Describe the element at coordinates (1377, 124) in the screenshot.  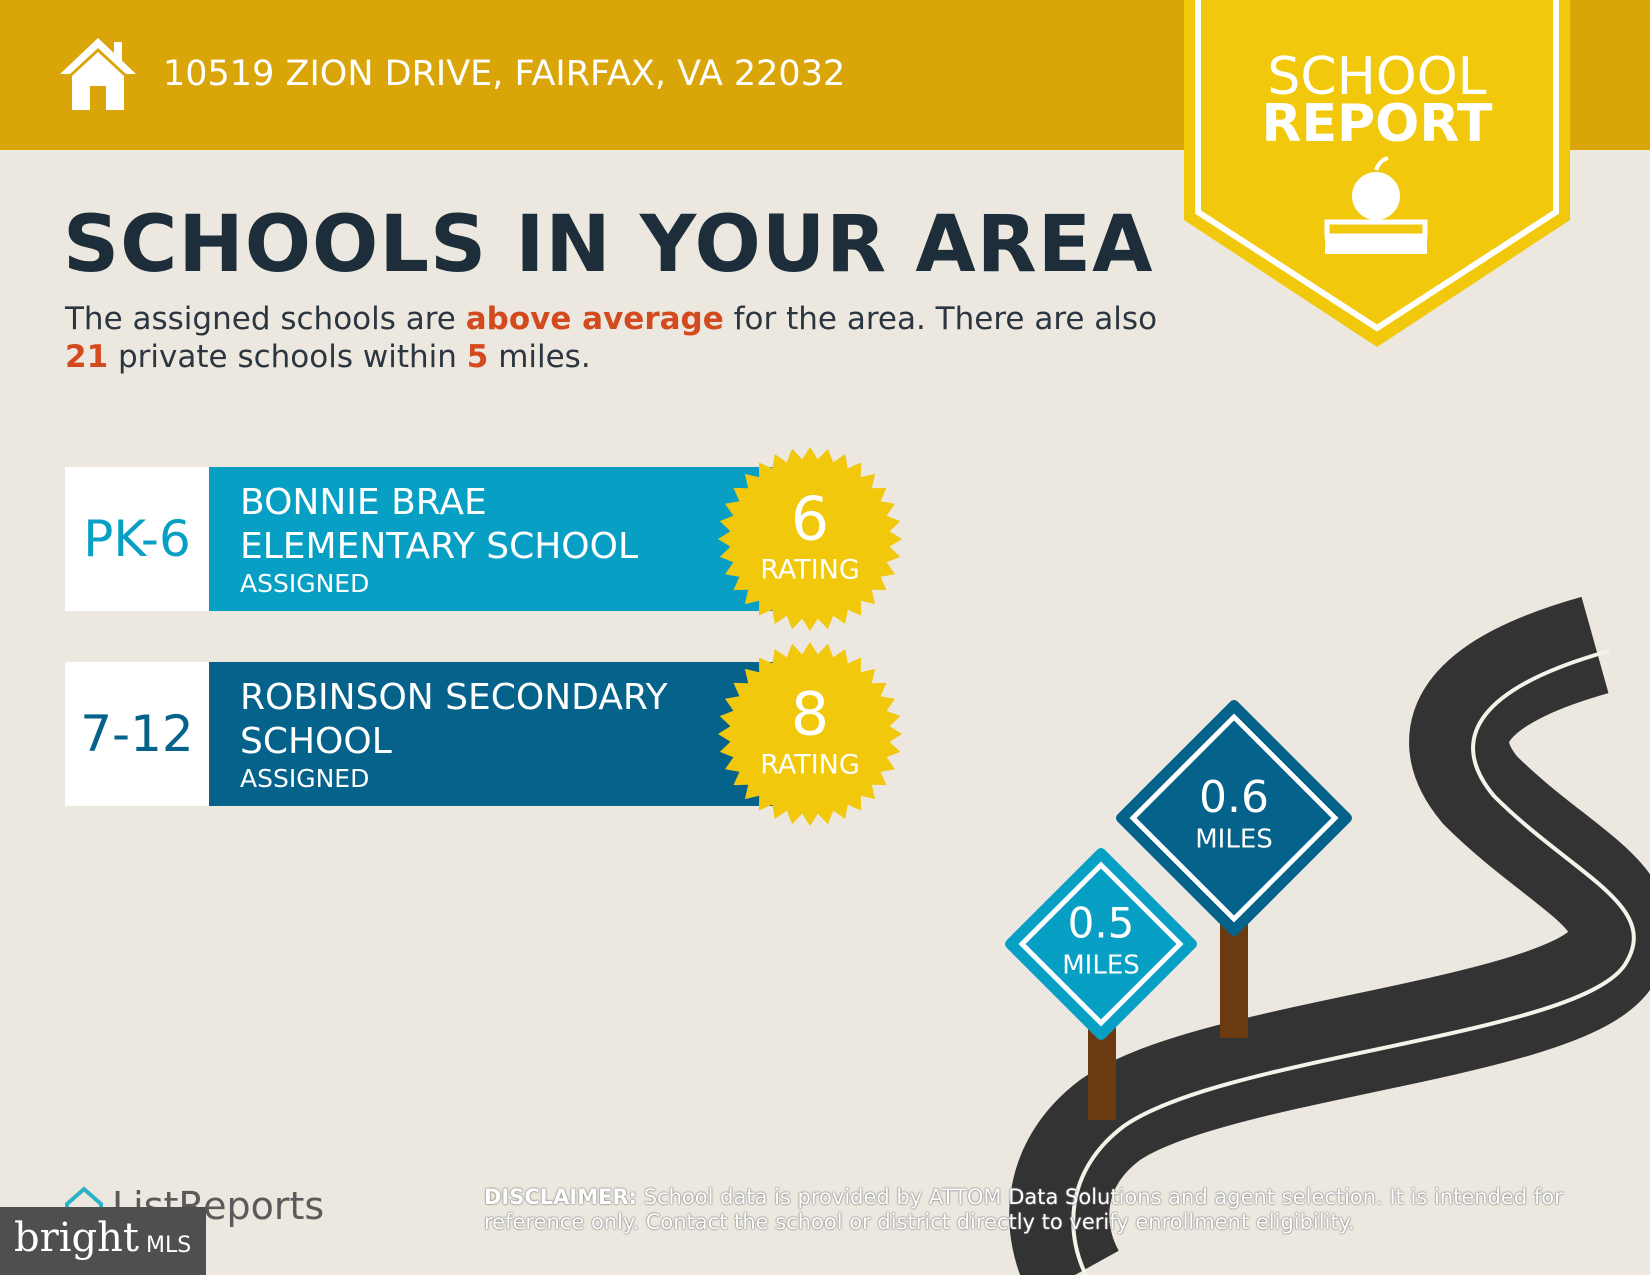
I see `badge-line2: REPORT` at that location.